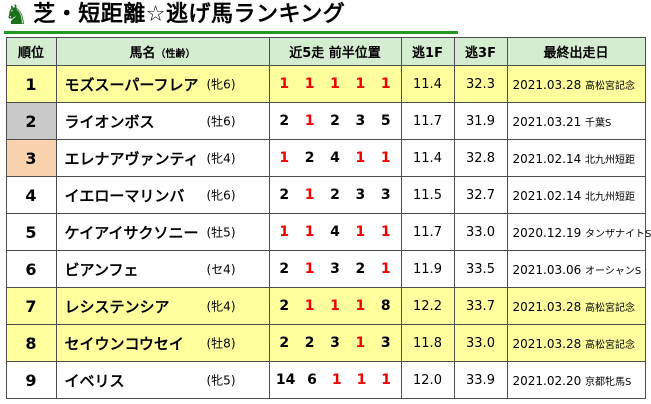 Image resolution: width=651 pixels, height=404 pixels. What do you see at coordinates (385, 306) in the screenshot?
I see `position-value: 8` at bounding box center [385, 306].